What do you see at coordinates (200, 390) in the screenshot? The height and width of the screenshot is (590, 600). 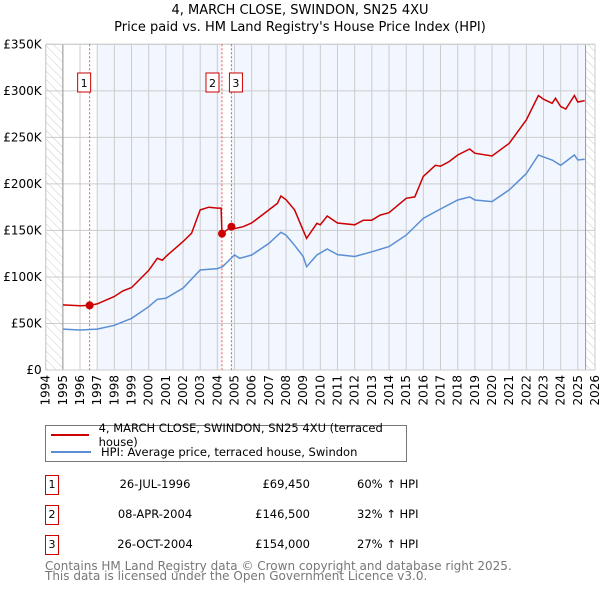 I see `x-tick-label: 2003` at bounding box center [200, 390].